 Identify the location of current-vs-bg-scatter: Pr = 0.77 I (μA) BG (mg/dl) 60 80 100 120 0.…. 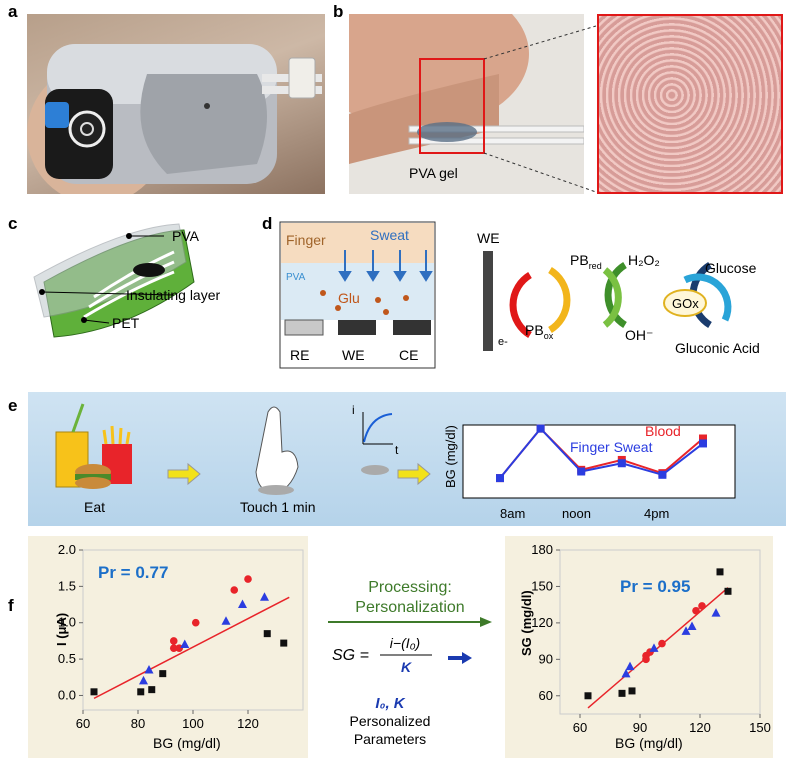
(179, 646).